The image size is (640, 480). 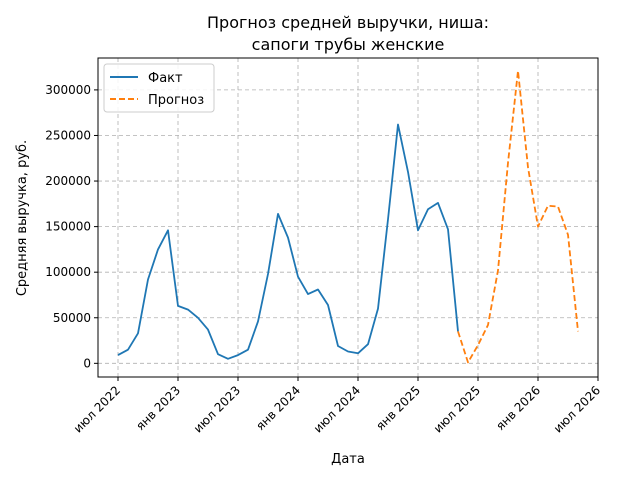 I want to click on x-axis-label: Дата, so click(x=348, y=459).